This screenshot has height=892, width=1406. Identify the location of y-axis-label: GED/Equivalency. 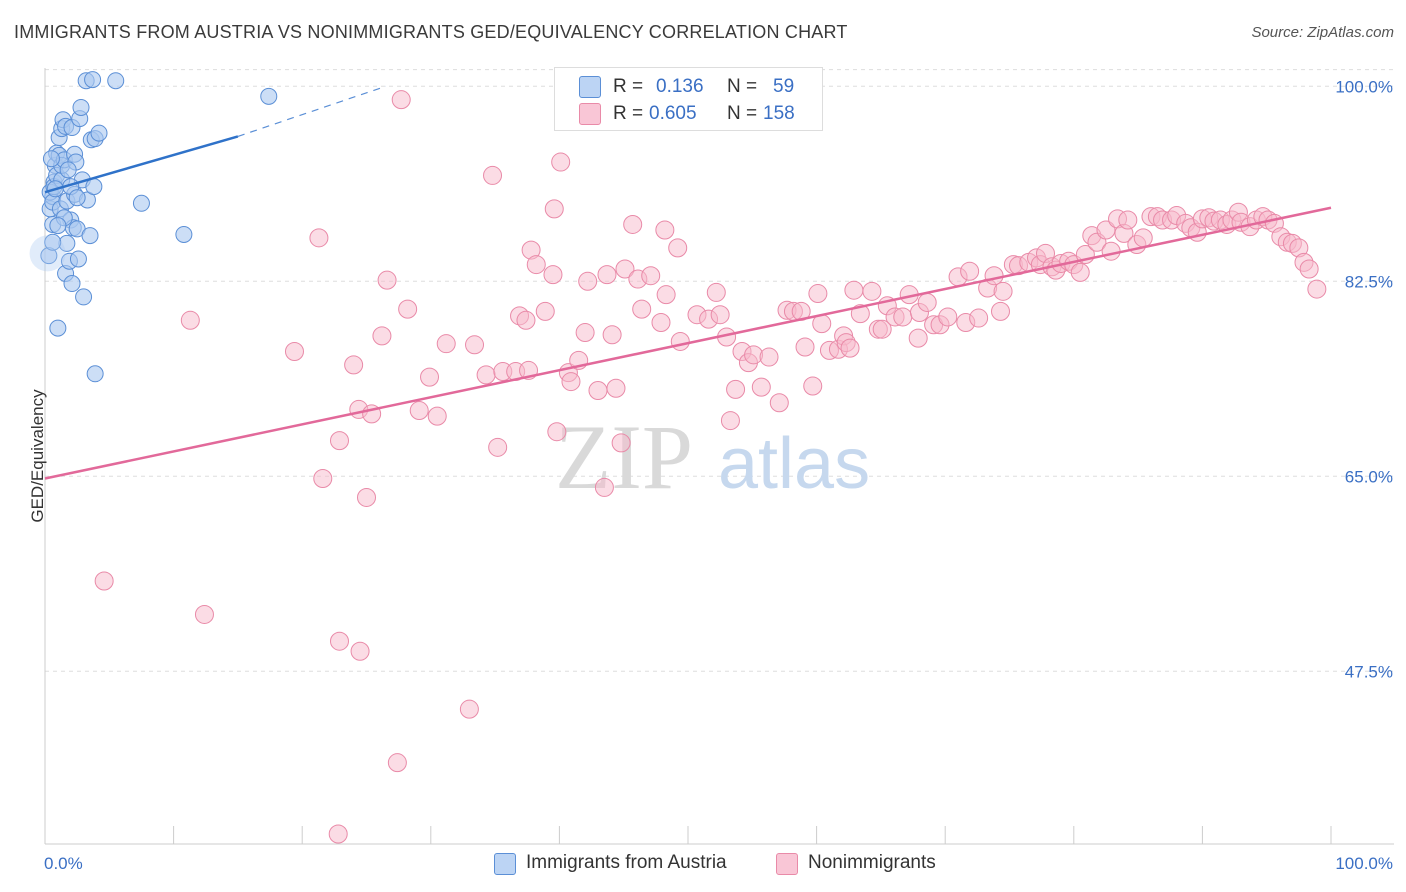
(37, 456).